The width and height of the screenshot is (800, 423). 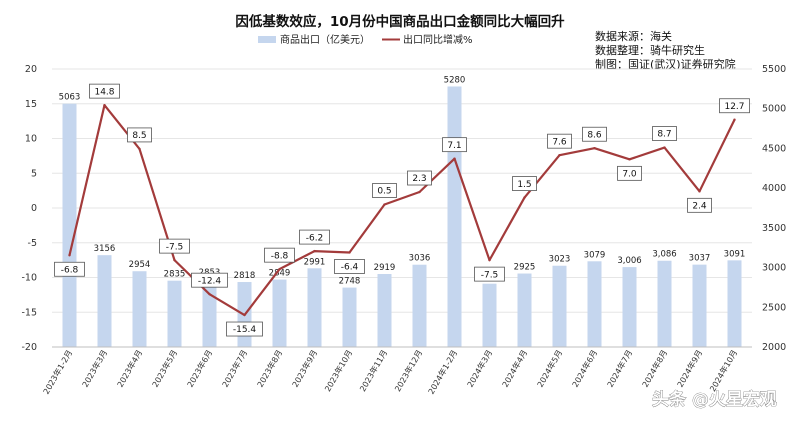 What do you see at coordinates (32, 243) in the screenshot?
I see `y-left-tick: -5` at bounding box center [32, 243].